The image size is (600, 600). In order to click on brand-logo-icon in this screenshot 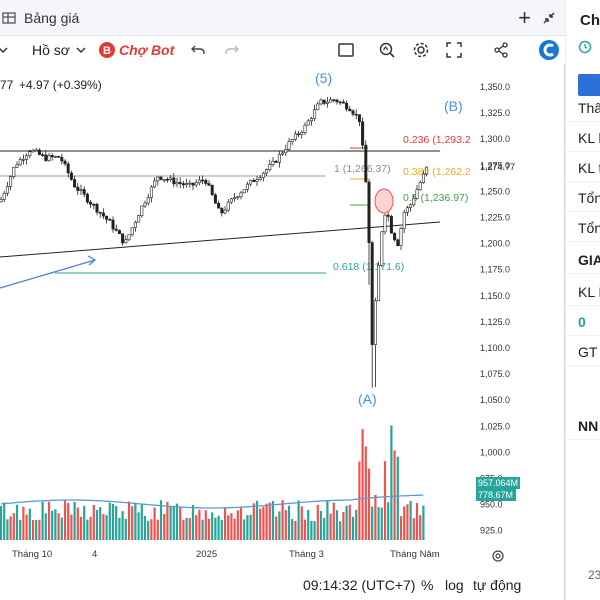, I will do `click(549, 50)`.